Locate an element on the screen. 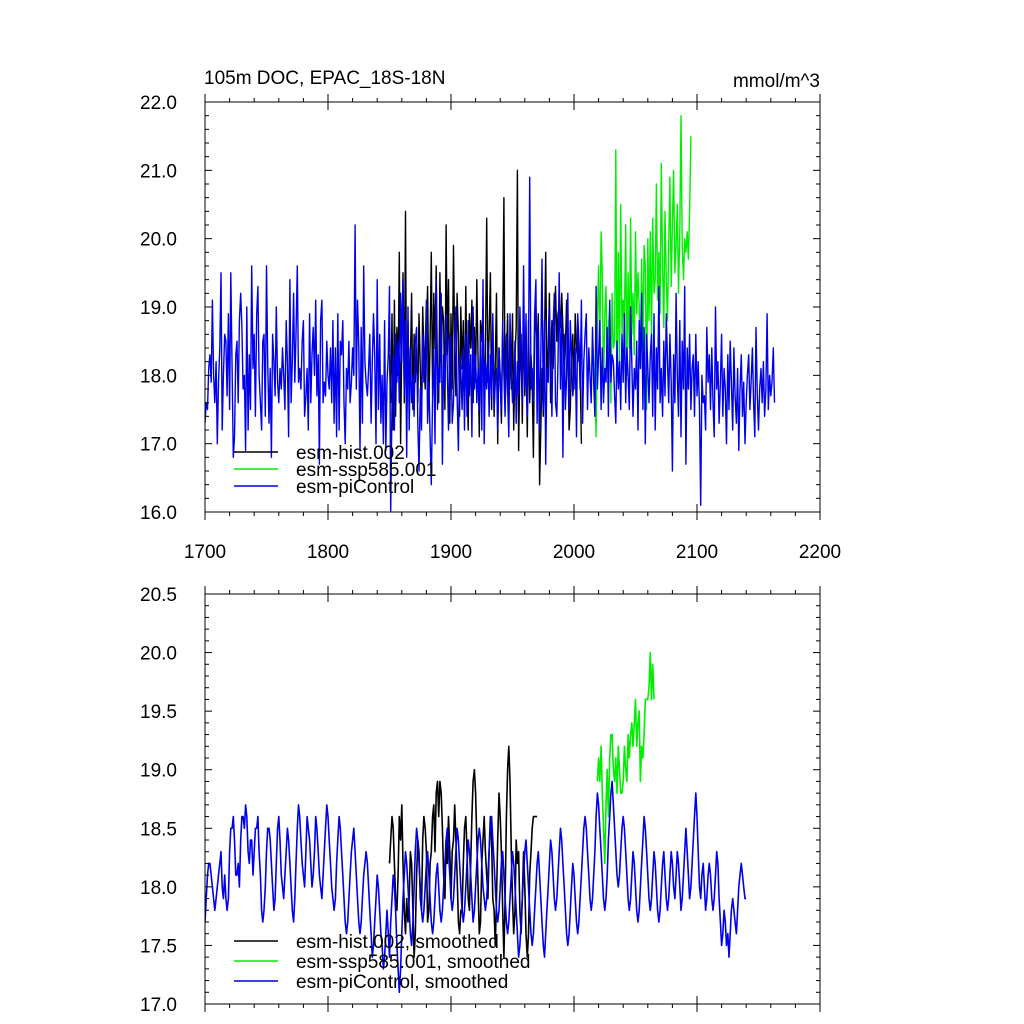 The height and width of the screenshot is (1024, 1024). x-tick-label: 2100 is located at coordinates (697, 552).